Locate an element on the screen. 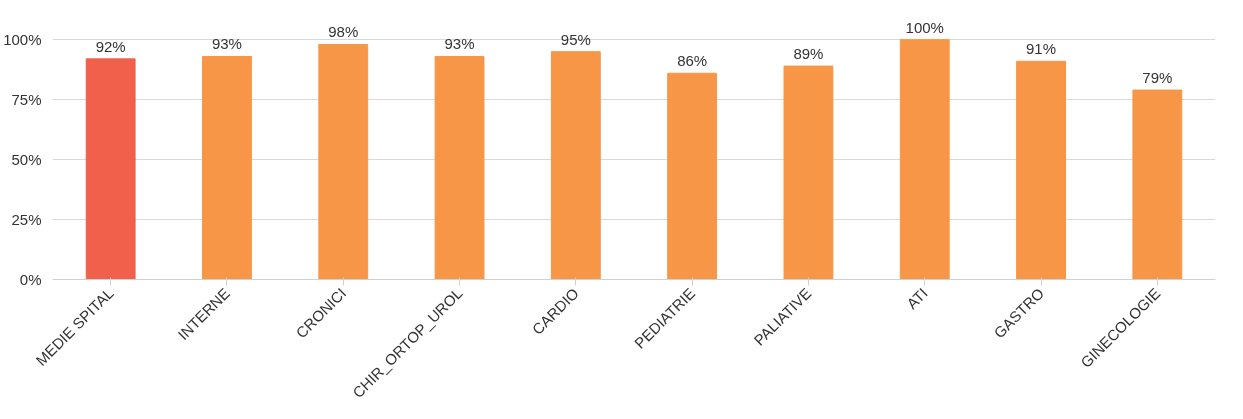 Image resolution: width=1243 pixels, height=419 pixels. data-label: 91% is located at coordinates (1041, 49).